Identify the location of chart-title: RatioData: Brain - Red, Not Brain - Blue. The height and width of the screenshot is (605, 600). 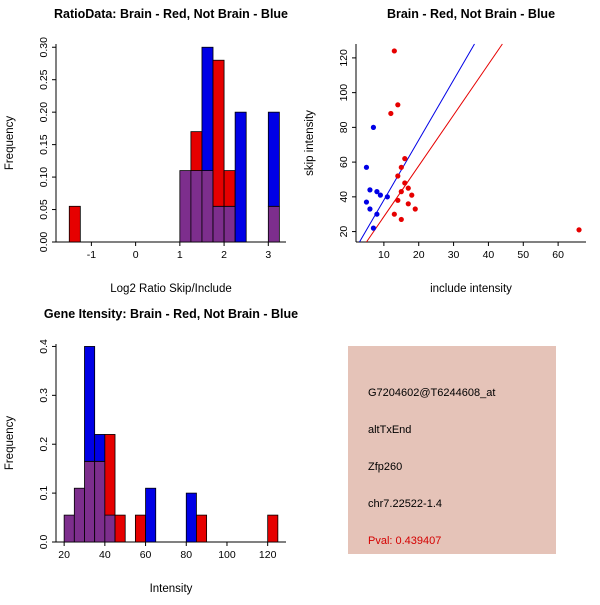
(171, 14).